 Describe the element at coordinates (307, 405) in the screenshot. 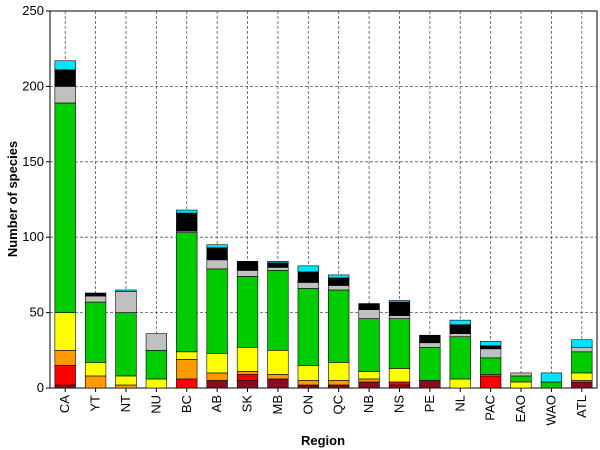

I see `x-tick-label: ON` at that location.